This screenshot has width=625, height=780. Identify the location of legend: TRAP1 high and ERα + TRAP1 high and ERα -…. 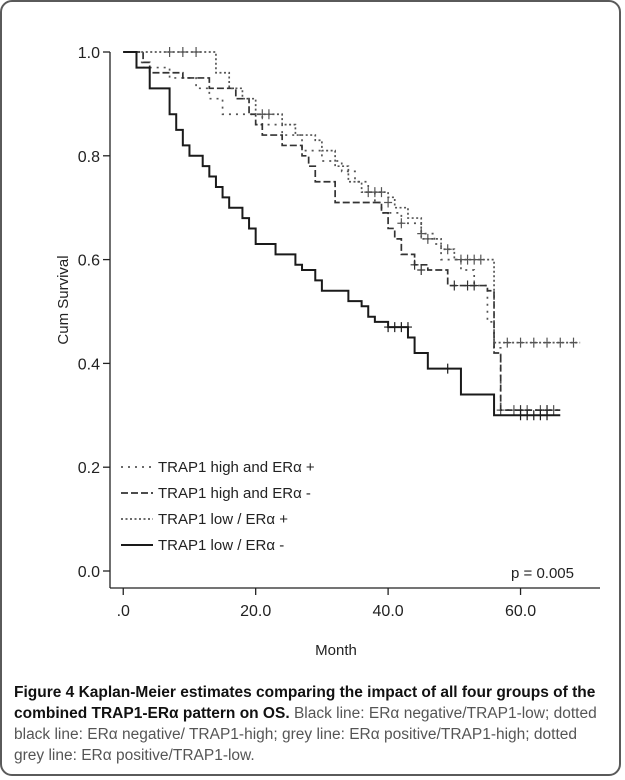
(218, 506).